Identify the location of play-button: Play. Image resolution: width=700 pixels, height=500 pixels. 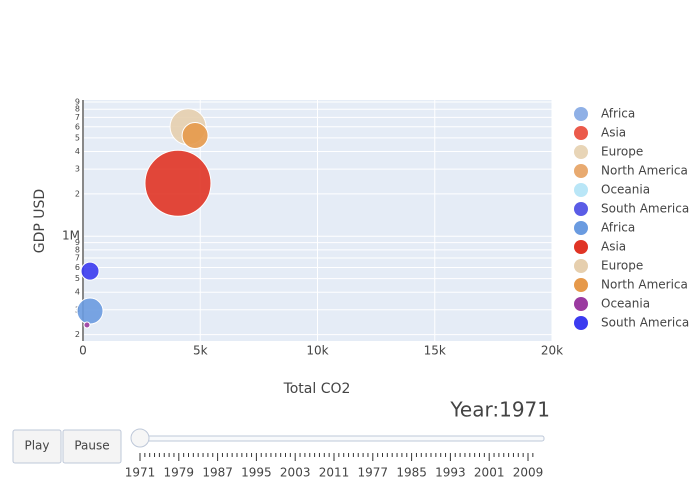
(37, 446).